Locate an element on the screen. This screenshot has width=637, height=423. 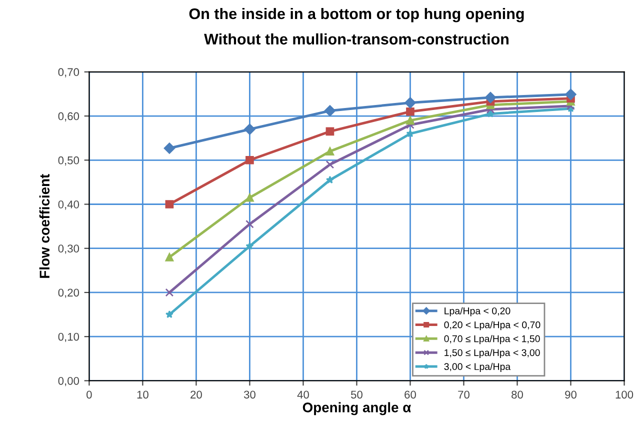
y-tick-label: 0,60 is located at coordinates (69, 117).